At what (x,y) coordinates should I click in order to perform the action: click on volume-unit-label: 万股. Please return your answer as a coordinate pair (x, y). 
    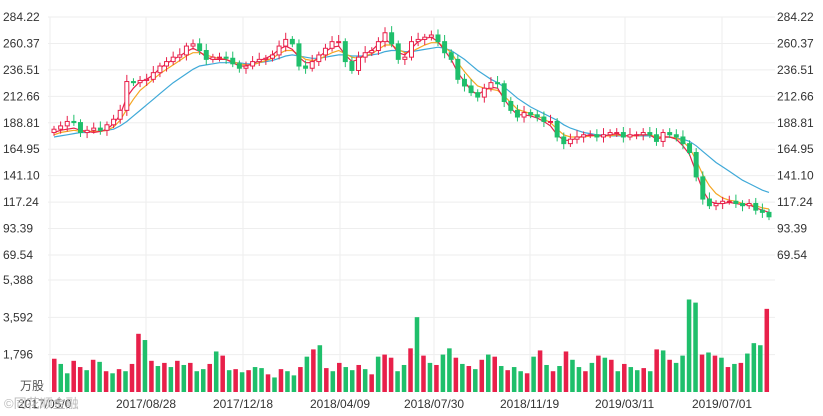
    Looking at the image, I should click on (32, 386).